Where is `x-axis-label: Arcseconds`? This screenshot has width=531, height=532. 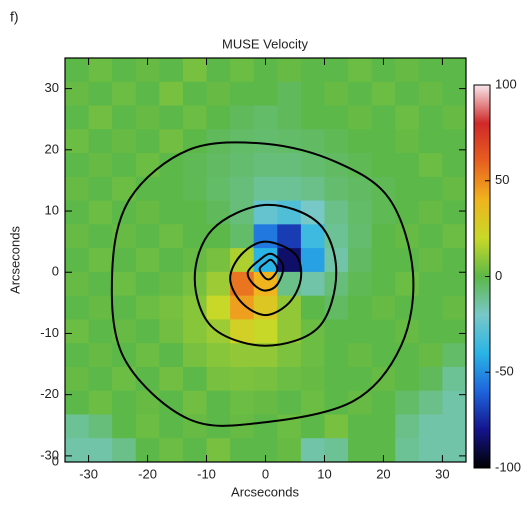 x-axis-label: Arcseconds is located at coordinates (265, 491).